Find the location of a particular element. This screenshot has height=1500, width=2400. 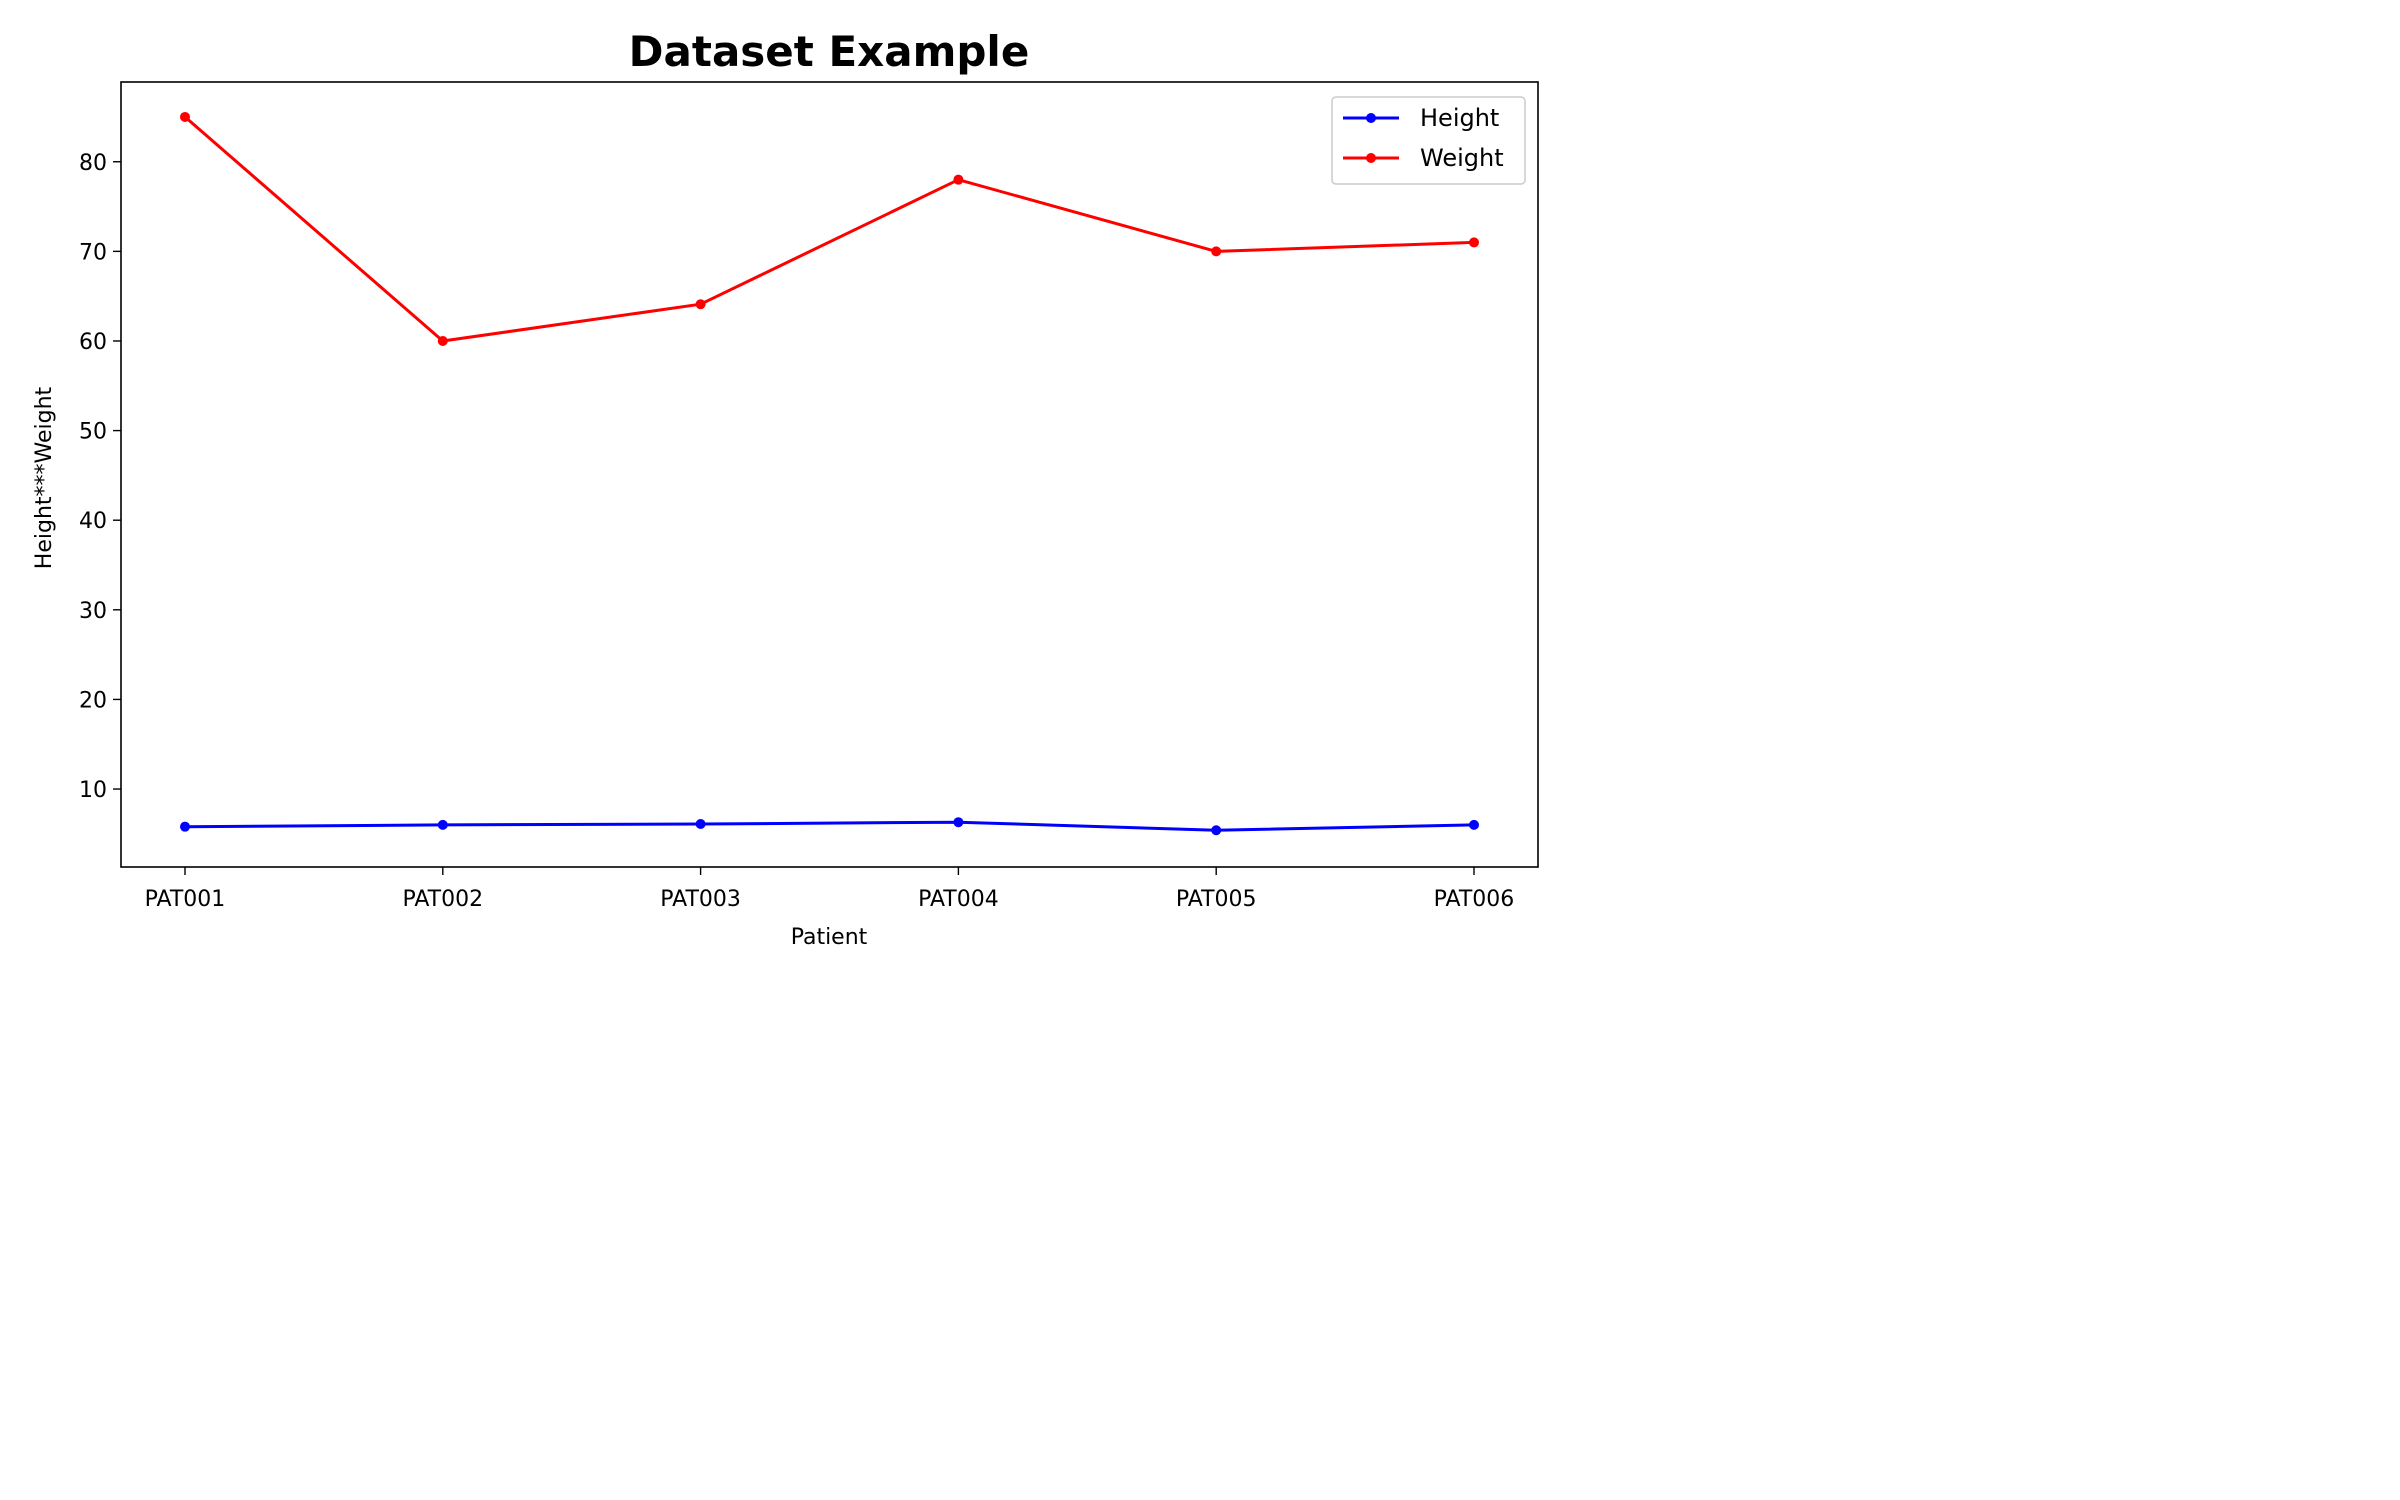

x-axis-label: Patient is located at coordinates (829, 937).